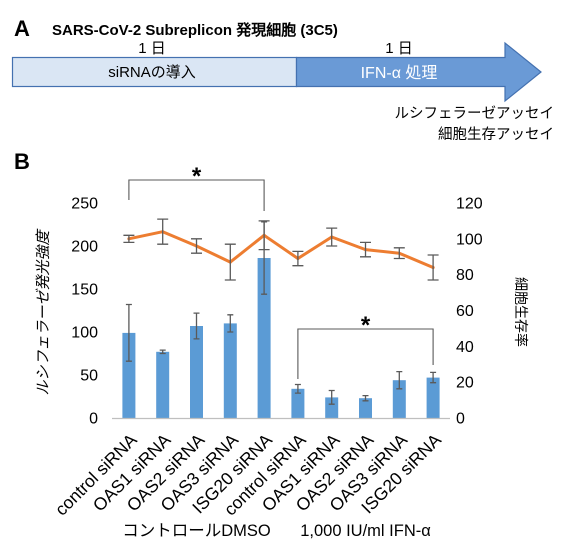  I want to click on panel-b-label: B, so click(22, 161).